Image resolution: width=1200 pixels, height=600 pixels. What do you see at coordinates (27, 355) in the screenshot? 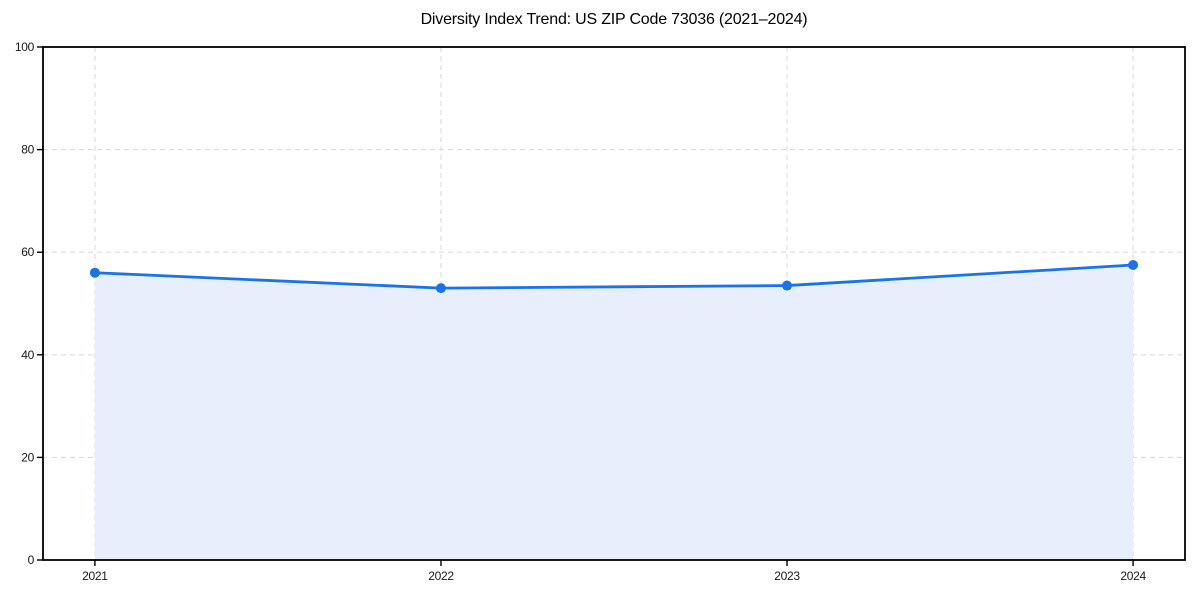
I see `y-tick-label: 40` at bounding box center [27, 355].